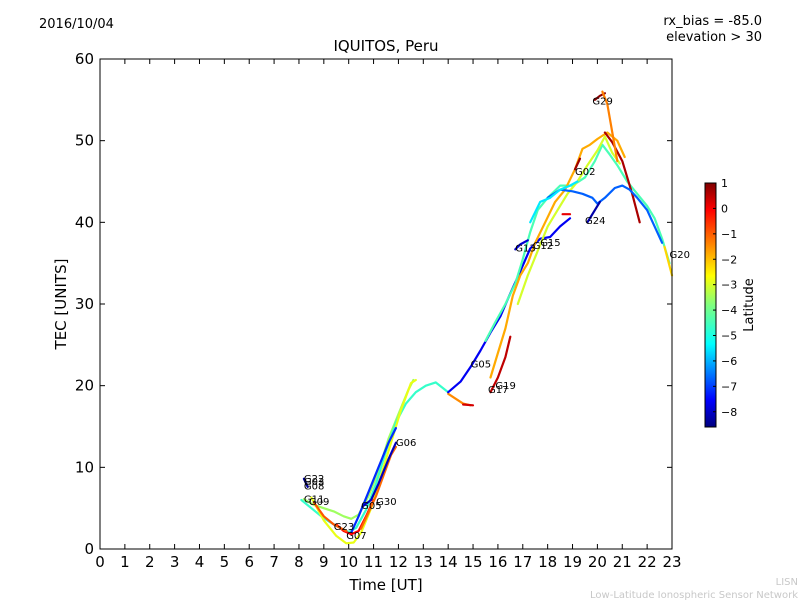  I want to click on x-axis-label: Time [UT], so click(385, 585).